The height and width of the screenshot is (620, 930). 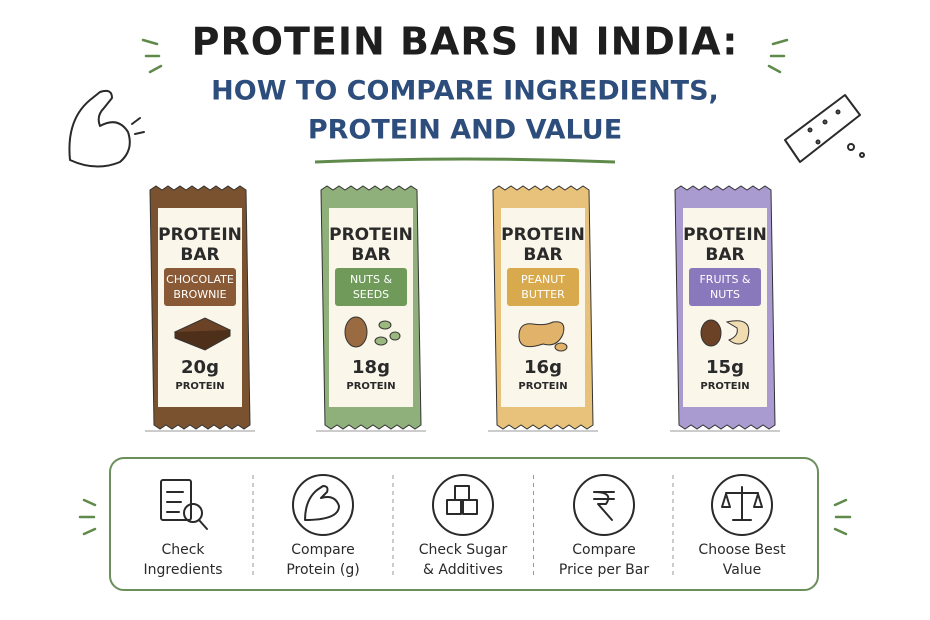 What do you see at coordinates (199, 294) in the screenshot?
I see `flavor: BROWNIE` at bounding box center [199, 294].